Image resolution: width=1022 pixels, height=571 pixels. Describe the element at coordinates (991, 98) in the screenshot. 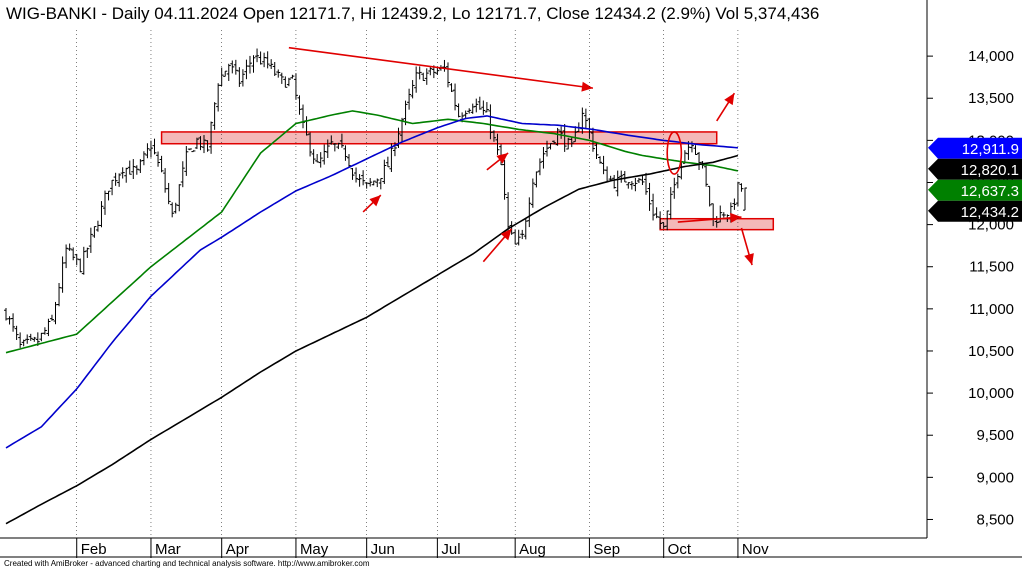

I see `y-tick-label: 13,500` at that location.